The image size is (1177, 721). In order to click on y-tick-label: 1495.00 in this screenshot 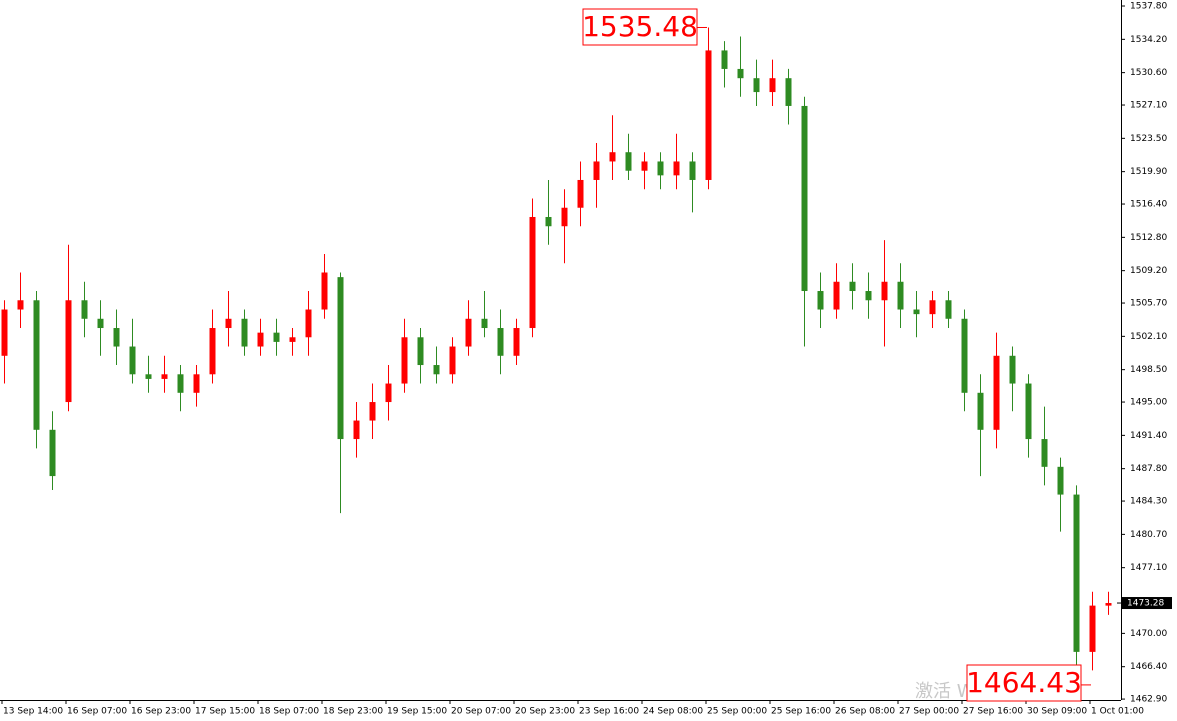, I will do `click(1148, 403)`.